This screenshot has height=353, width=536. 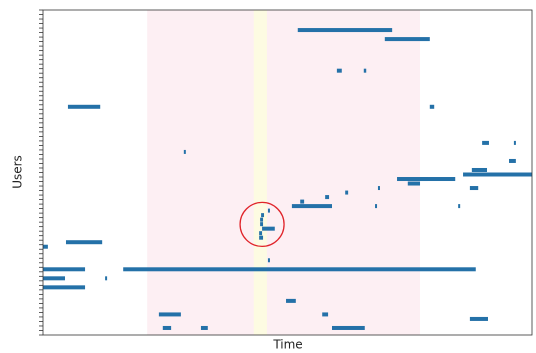 I want to click on y-axis-label: Users, so click(x=18, y=172).